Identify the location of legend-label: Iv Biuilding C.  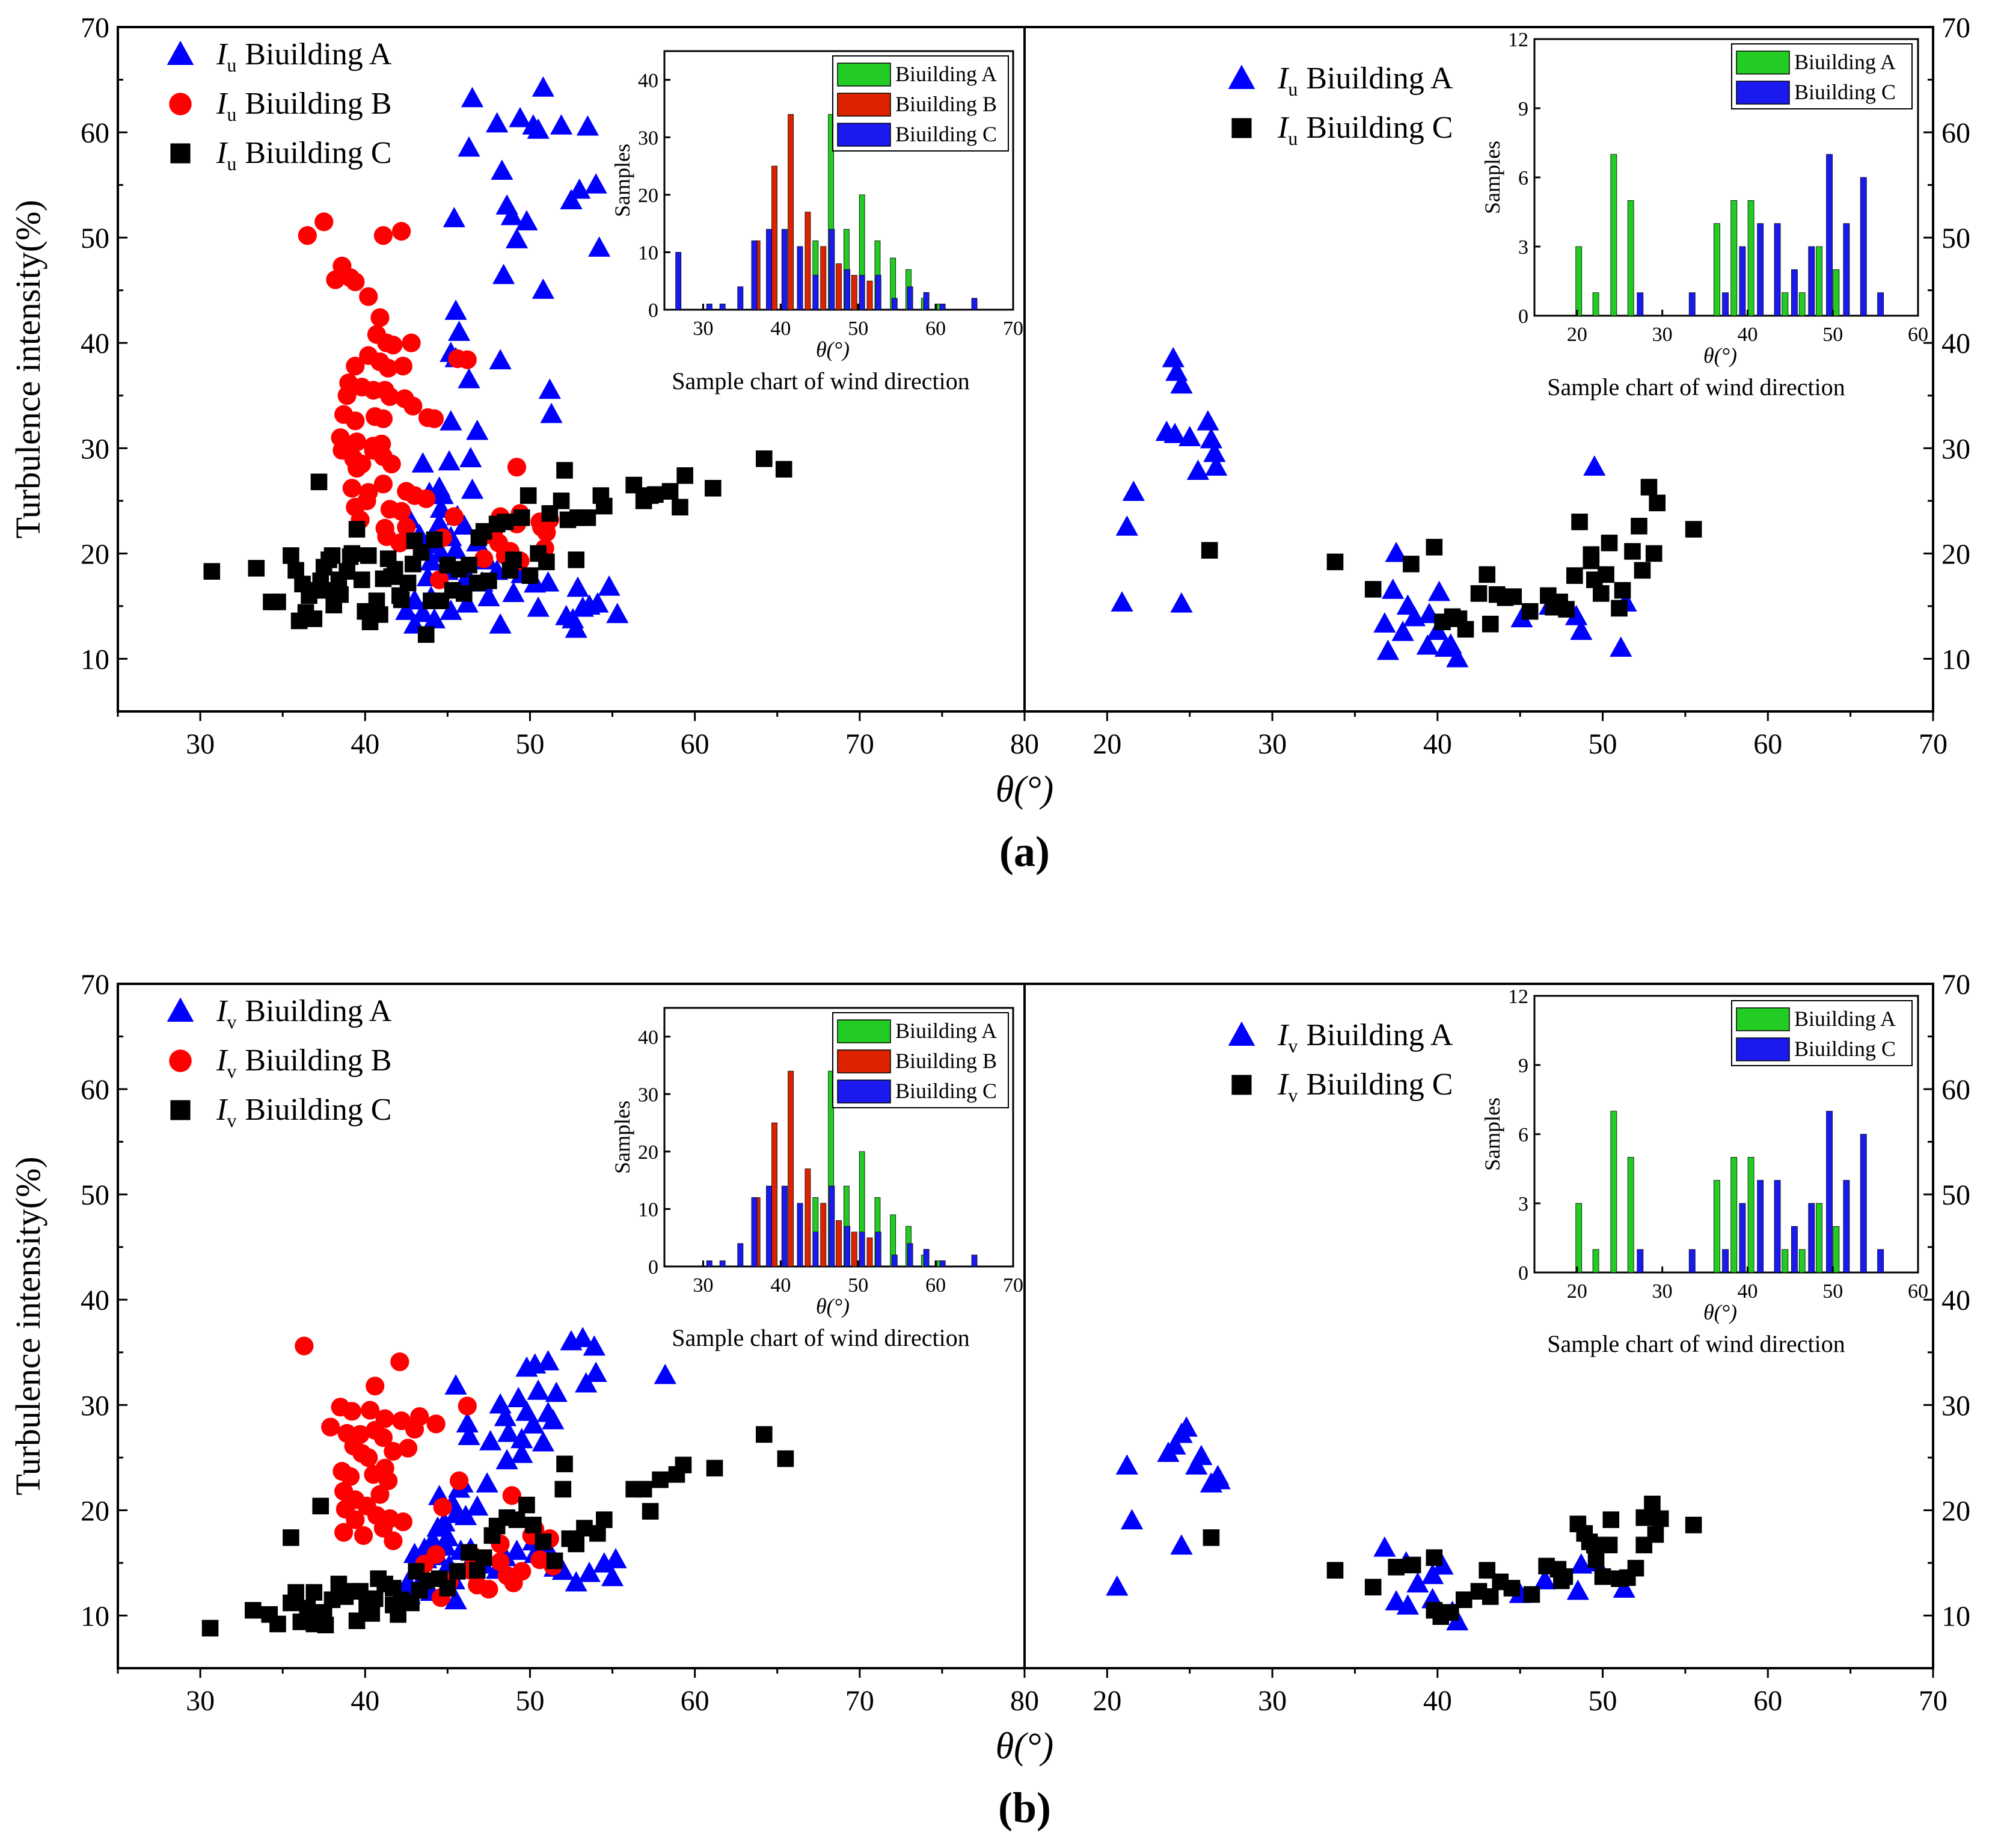
(1365, 1086).